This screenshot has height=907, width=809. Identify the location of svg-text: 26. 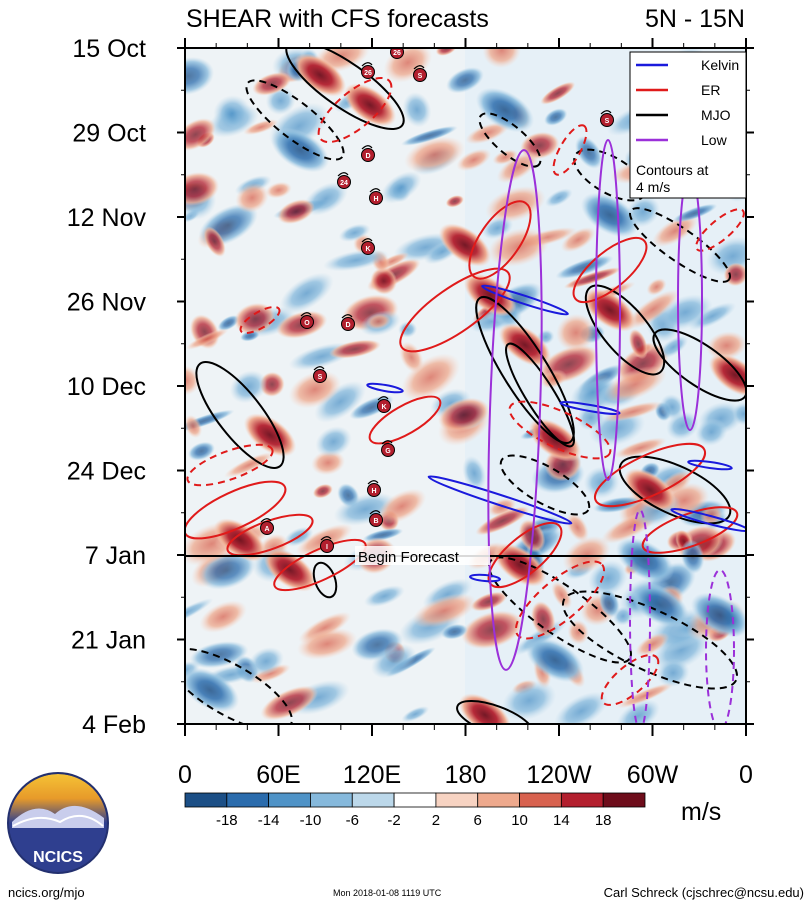
(397, 53).